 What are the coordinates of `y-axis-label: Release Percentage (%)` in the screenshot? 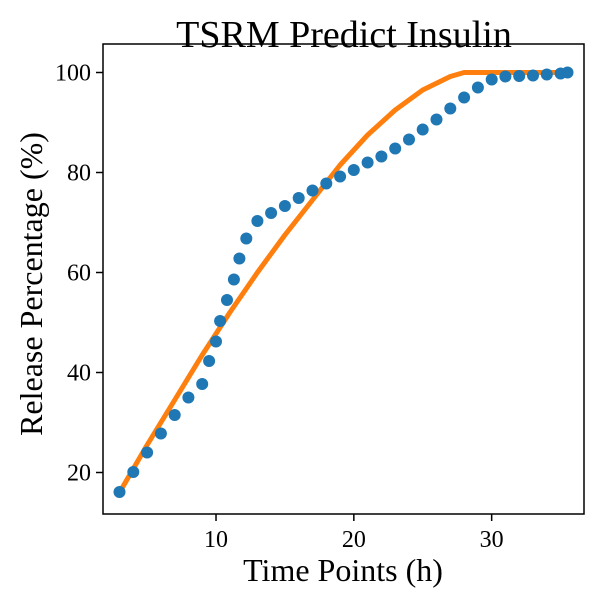 It's located at (31, 284).